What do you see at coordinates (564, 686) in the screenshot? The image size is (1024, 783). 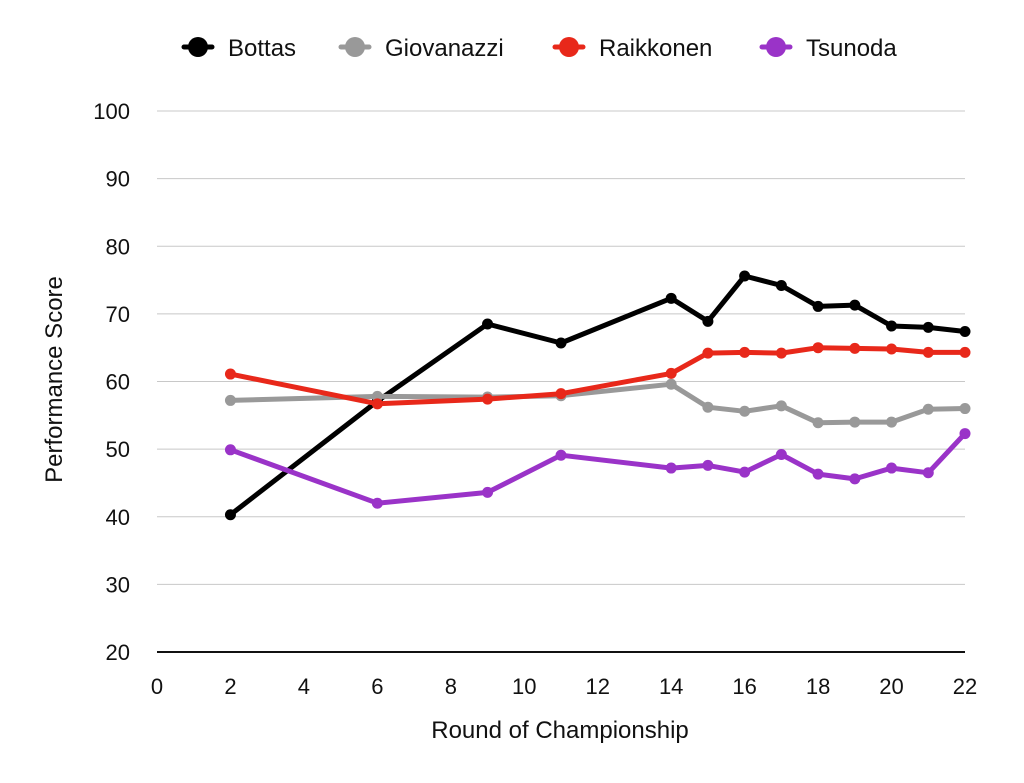 I see `x-axis-ticks: 0 2 4 6 8 10 12 14 16 18 20 22` at bounding box center [564, 686].